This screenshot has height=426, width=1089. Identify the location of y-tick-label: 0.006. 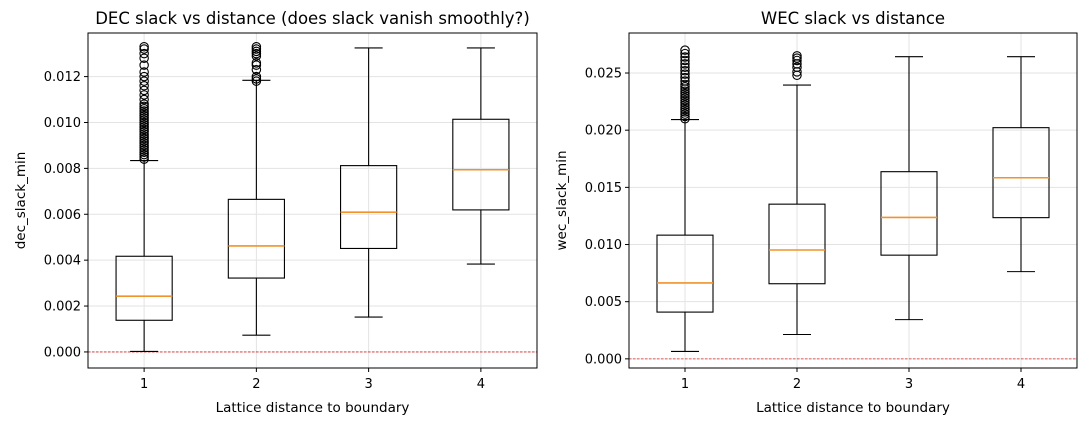
(62, 215).